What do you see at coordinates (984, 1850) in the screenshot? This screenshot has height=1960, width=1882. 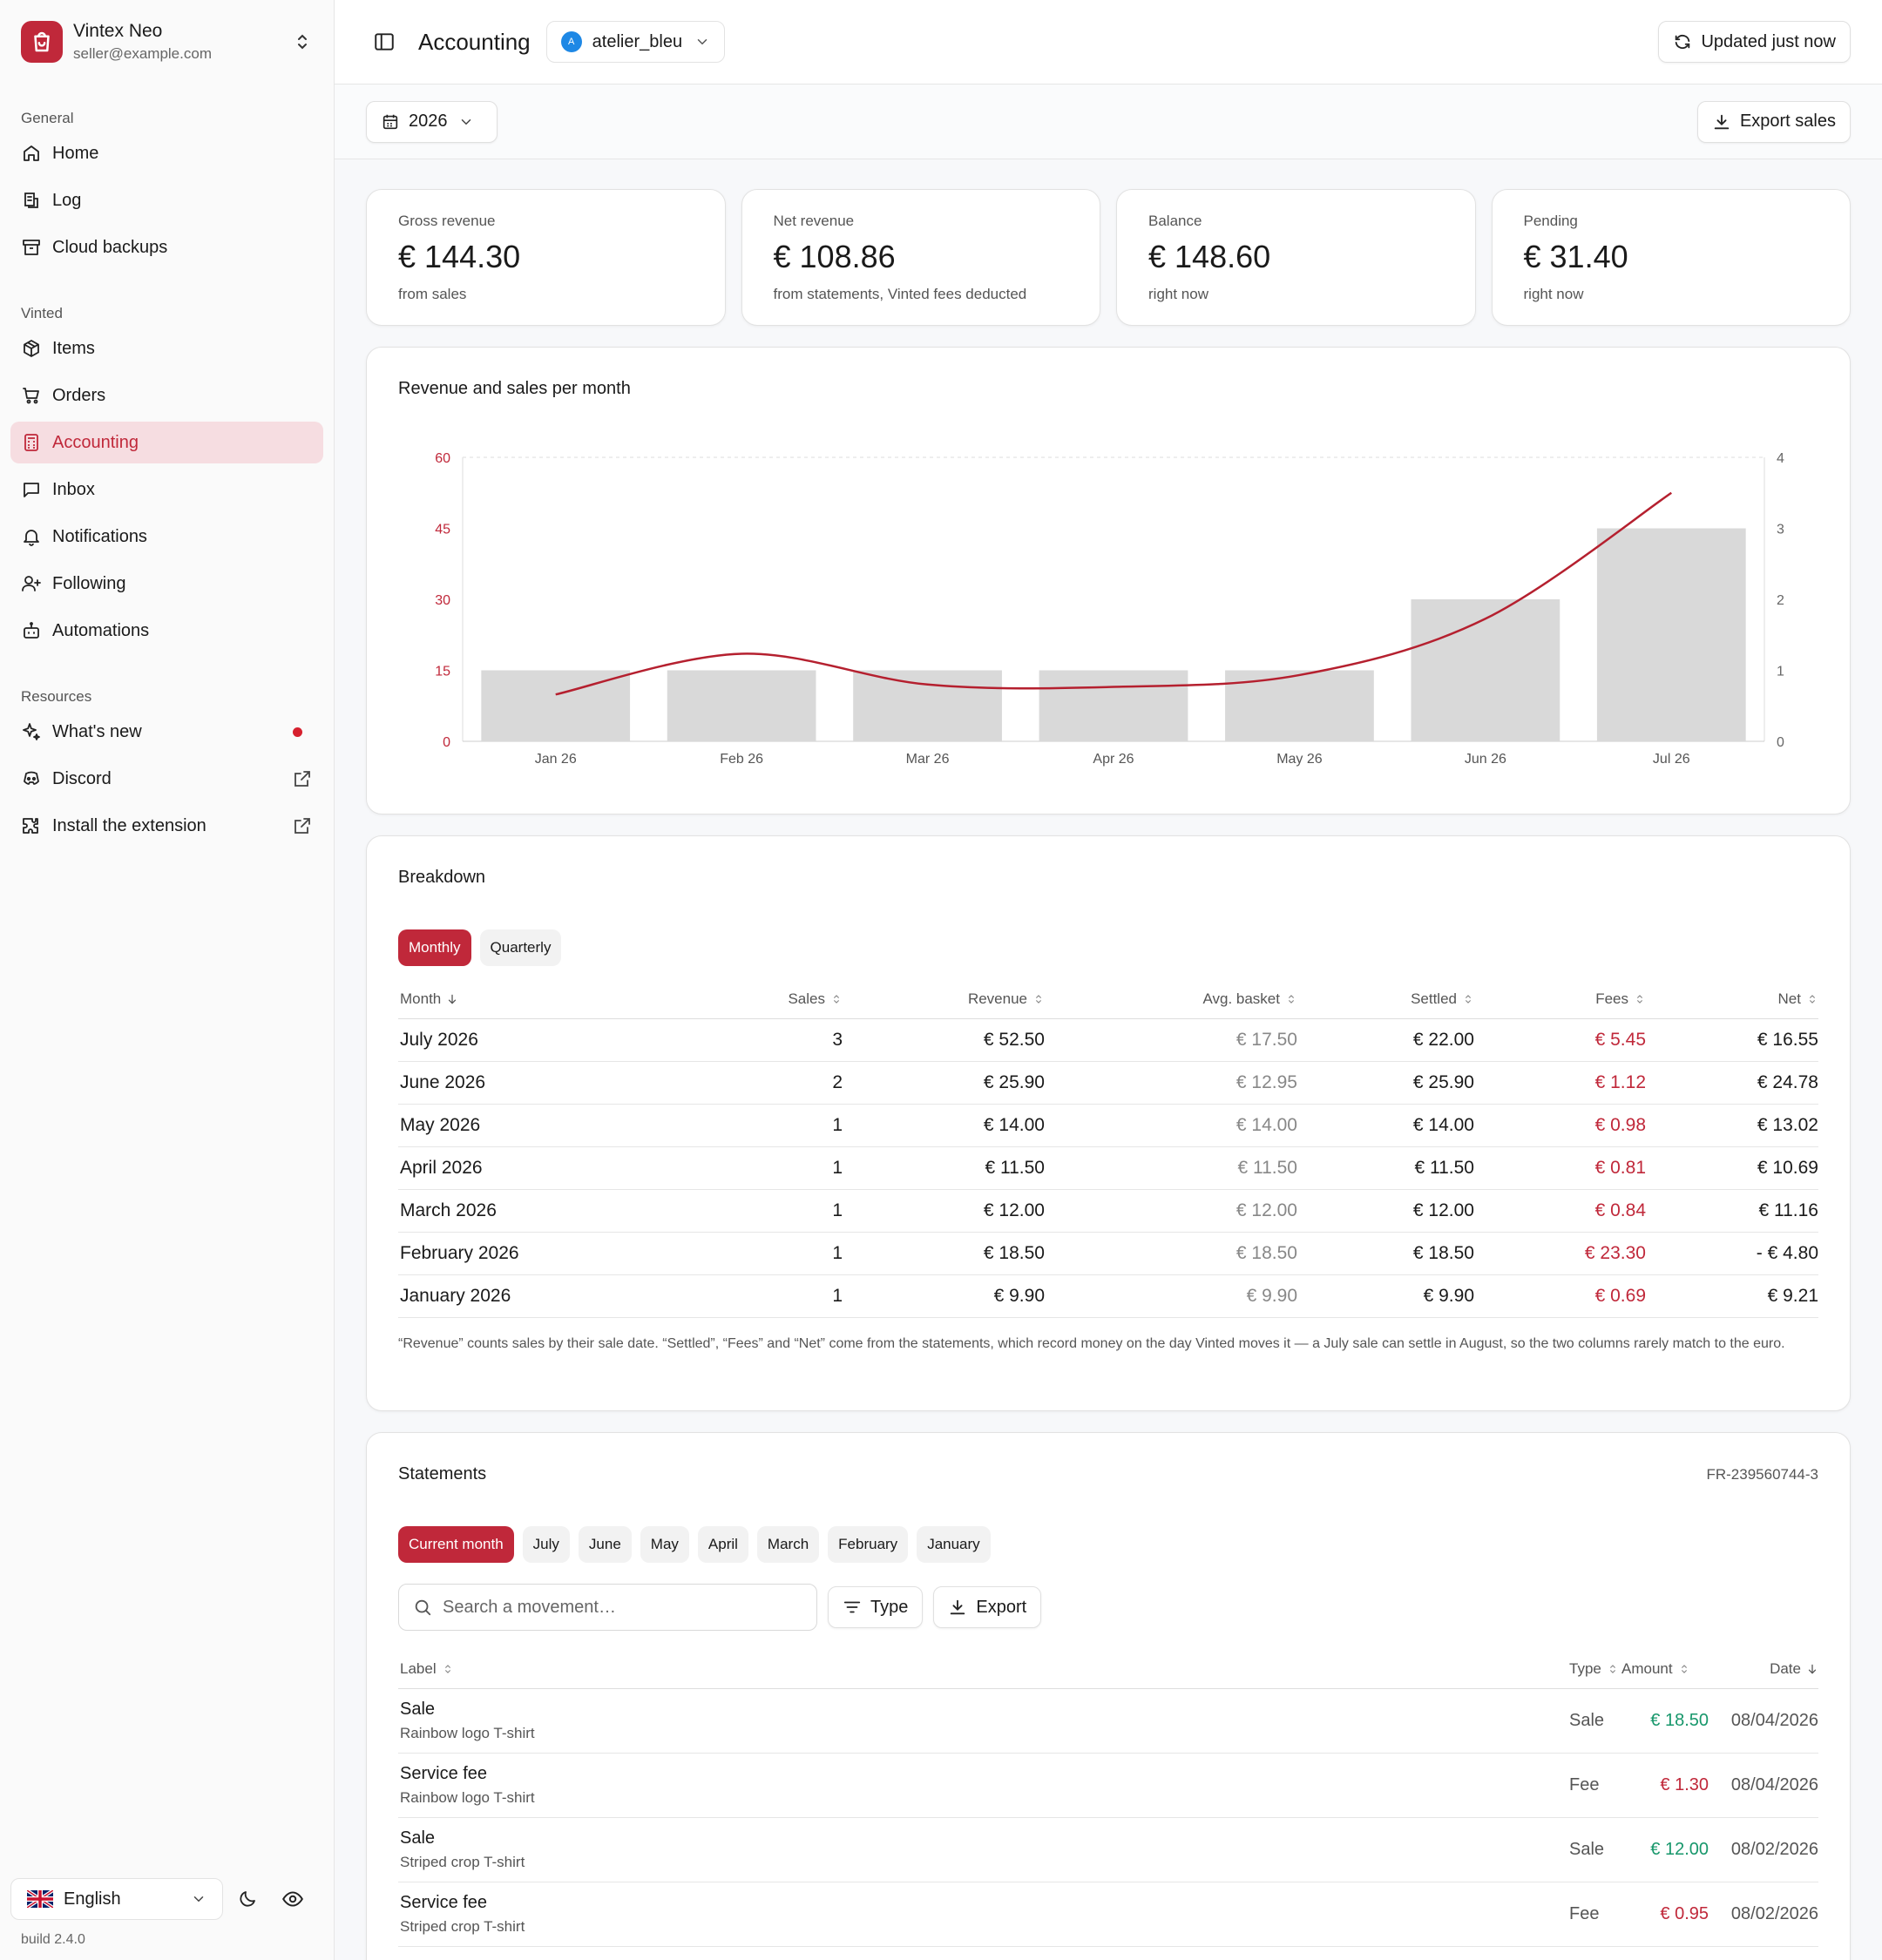 I see `cell-label: Sale Striped crop T-shirt` at bounding box center [984, 1850].